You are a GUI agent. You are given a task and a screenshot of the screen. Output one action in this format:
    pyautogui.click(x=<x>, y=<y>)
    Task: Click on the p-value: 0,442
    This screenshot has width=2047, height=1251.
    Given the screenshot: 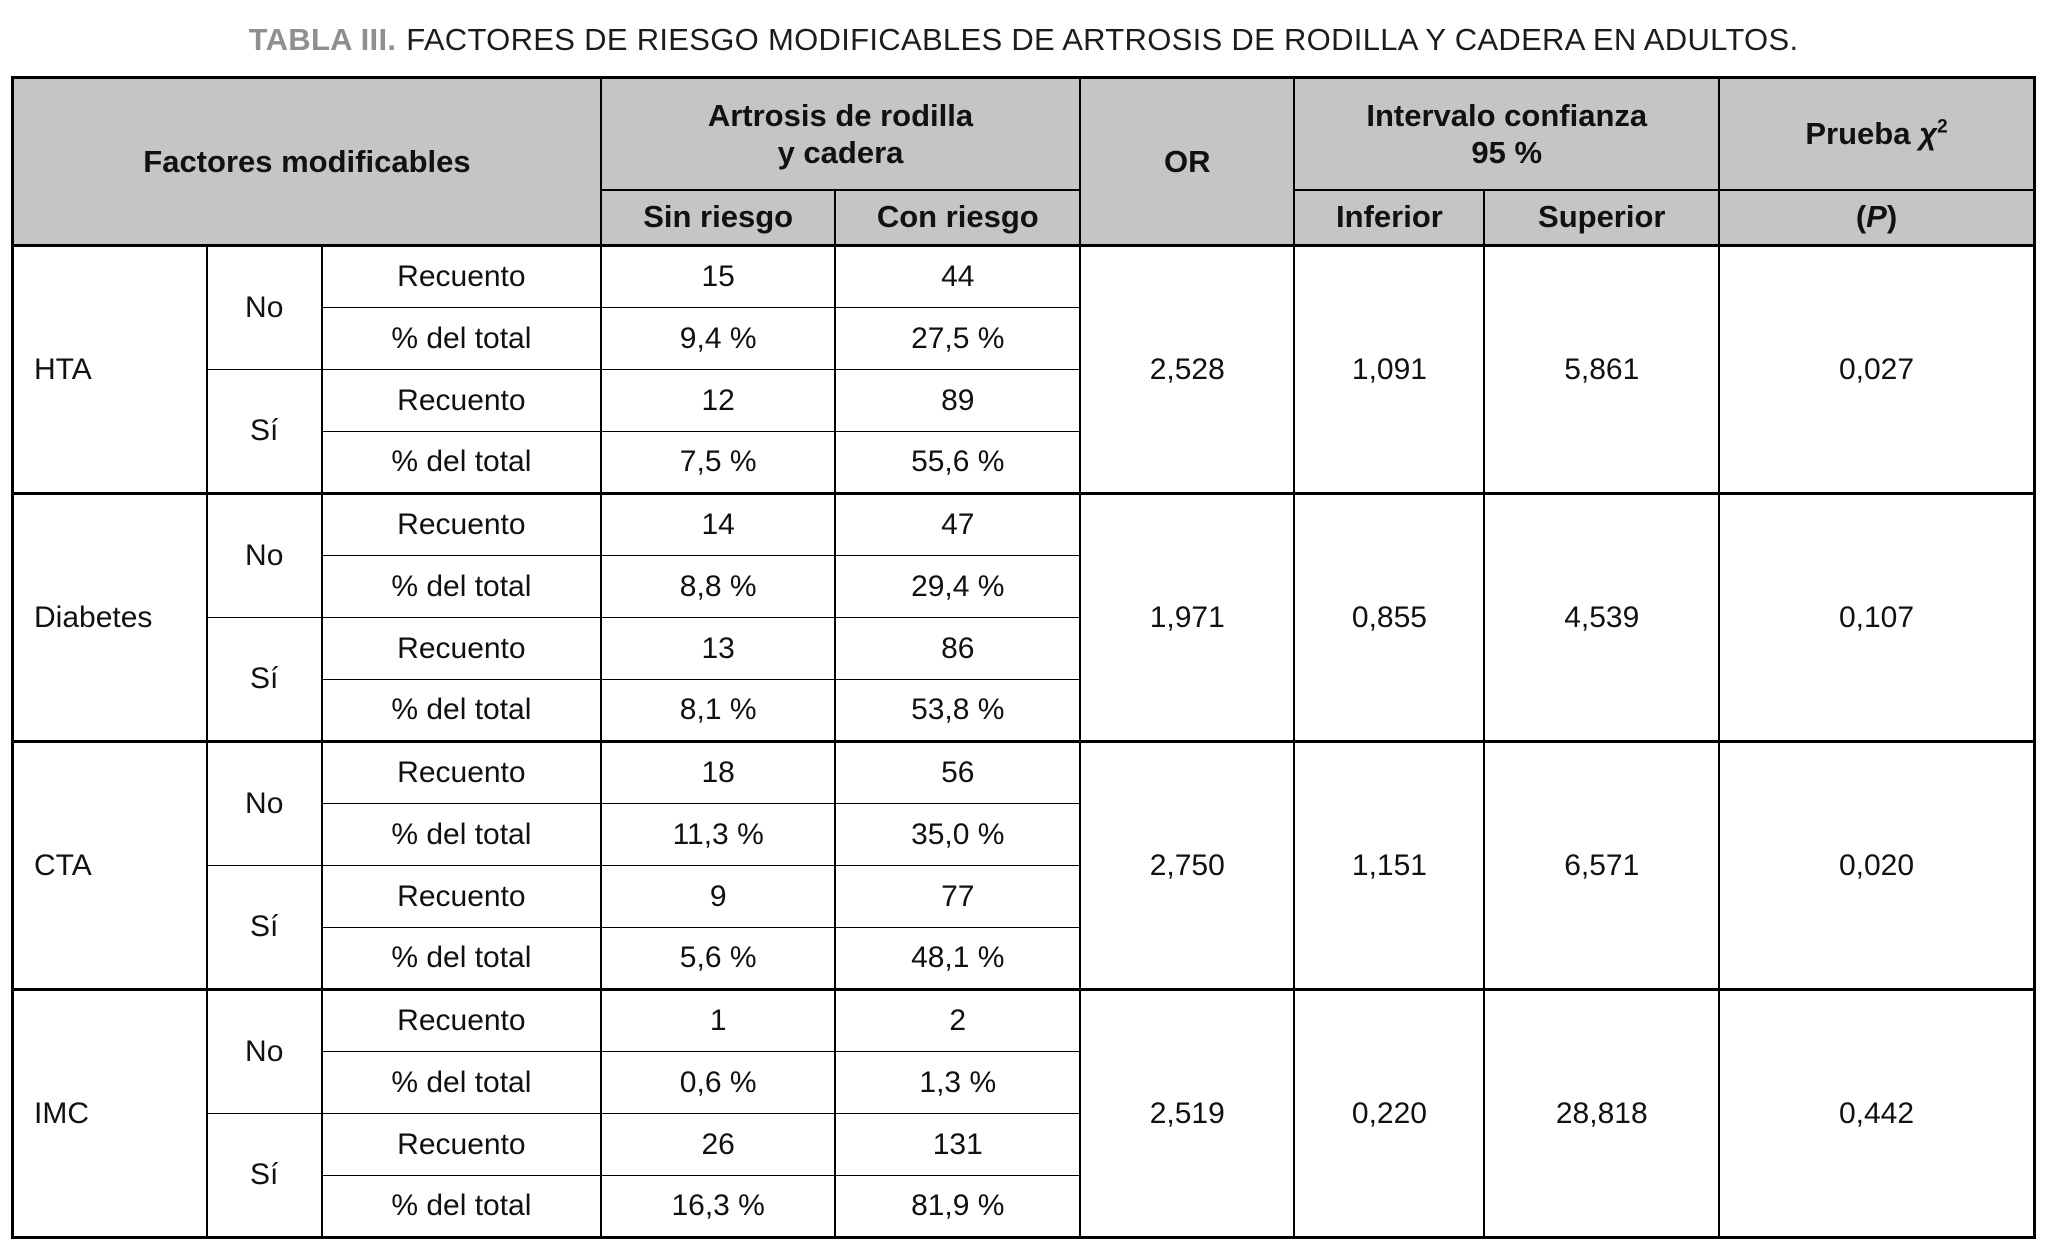 What is the action you would take?
    pyautogui.click(x=1877, y=1113)
    